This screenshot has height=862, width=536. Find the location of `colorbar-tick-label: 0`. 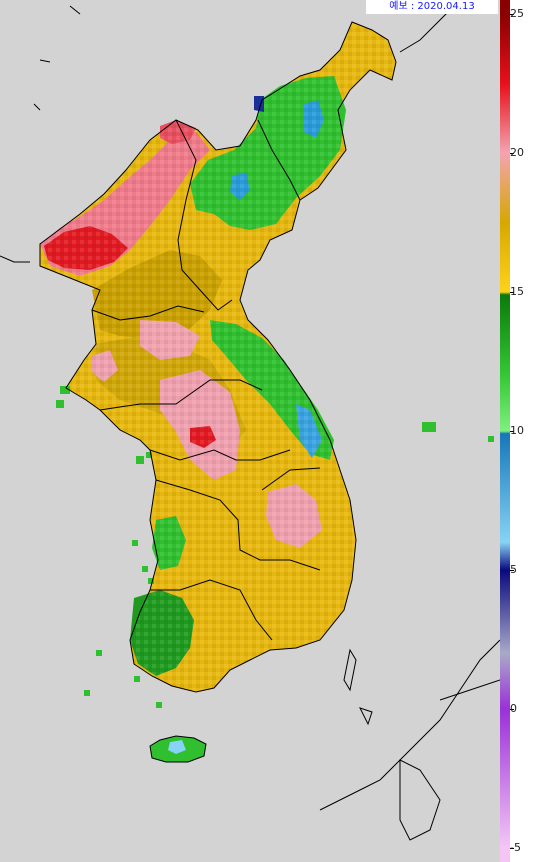

colorbar-tick-label: 0 is located at coordinates (513, 708).